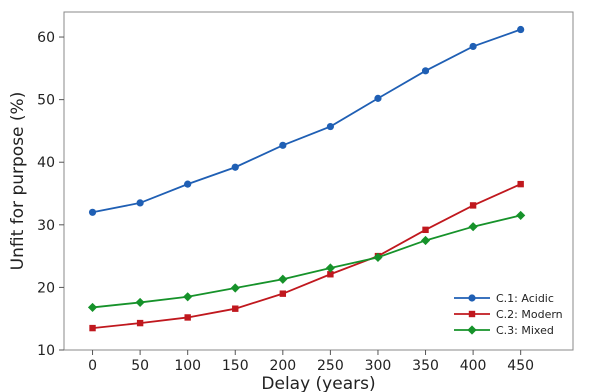  I want to click on x-tick-label: 450, so click(520, 366).